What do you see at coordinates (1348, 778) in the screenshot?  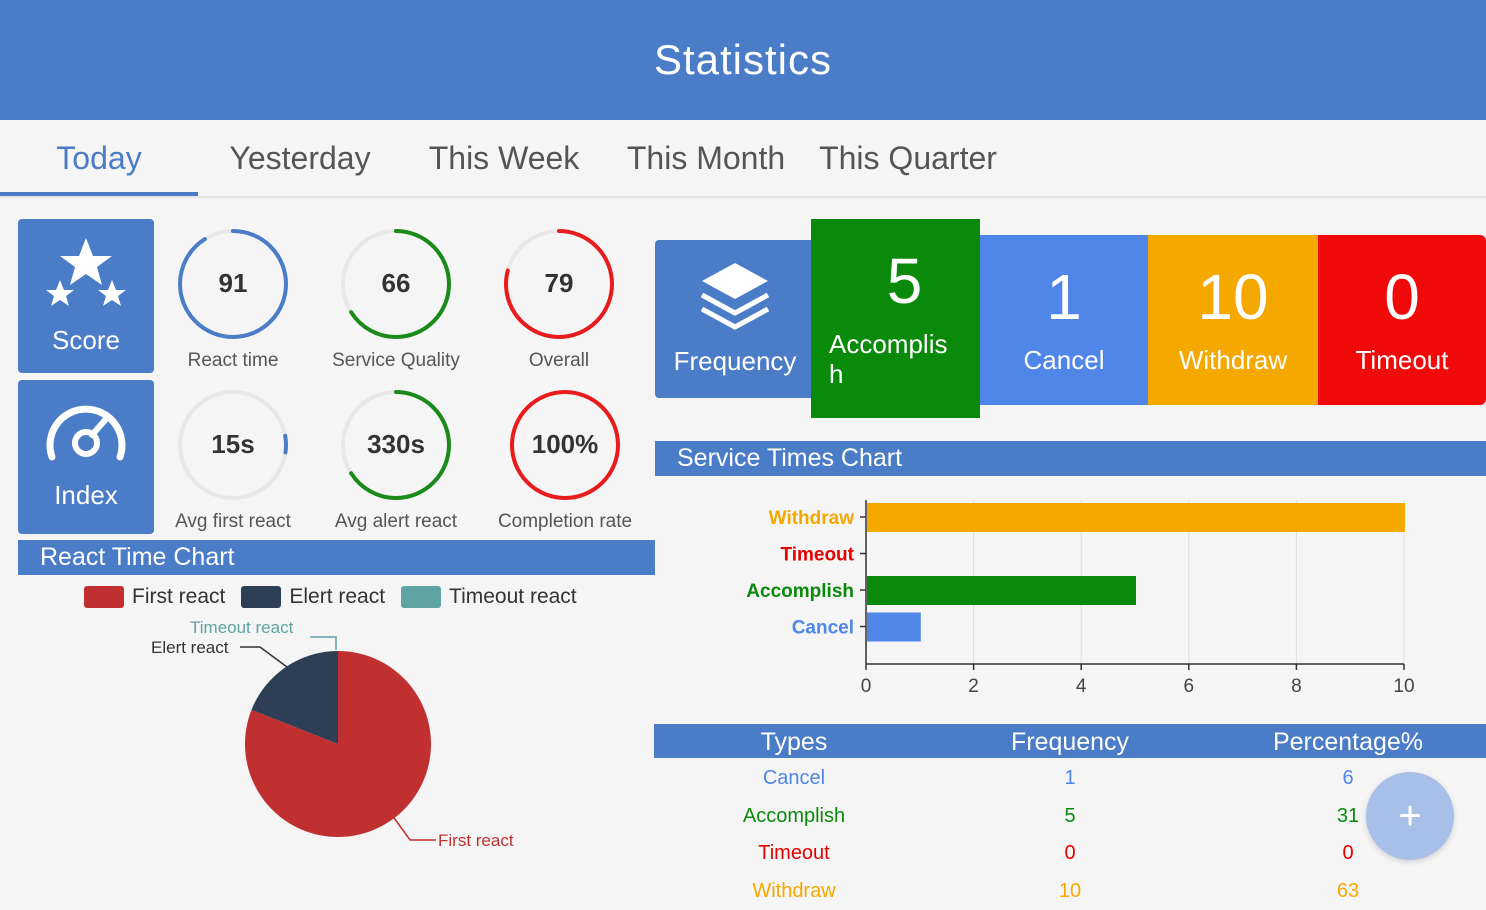 I see `table-cell-percentage: 6` at bounding box center [1348, 778].